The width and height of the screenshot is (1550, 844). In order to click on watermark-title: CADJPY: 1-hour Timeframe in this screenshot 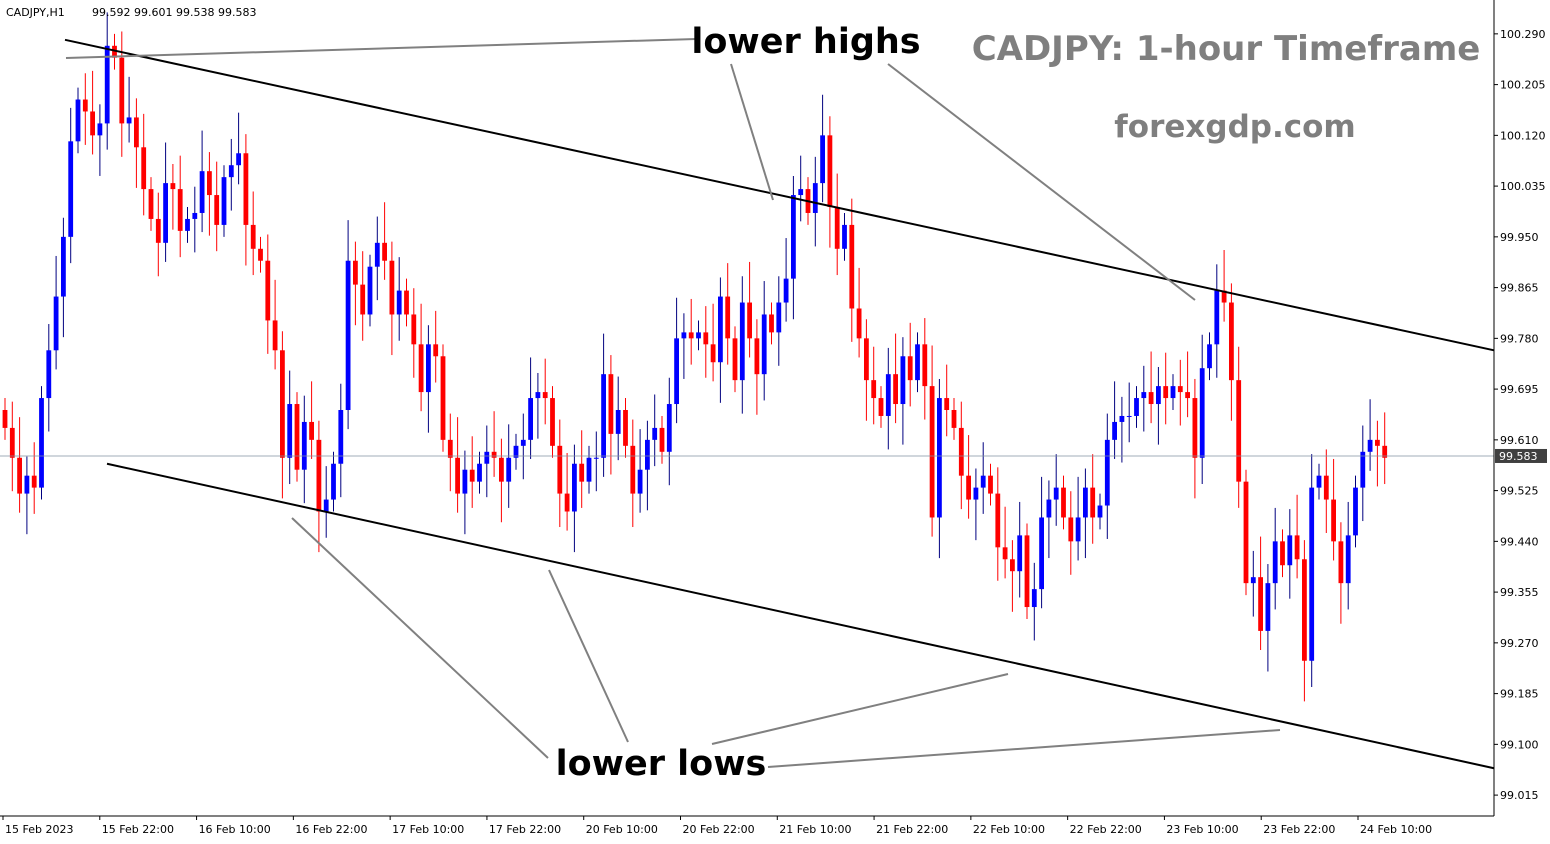, I will do `click(1226, 49)`.